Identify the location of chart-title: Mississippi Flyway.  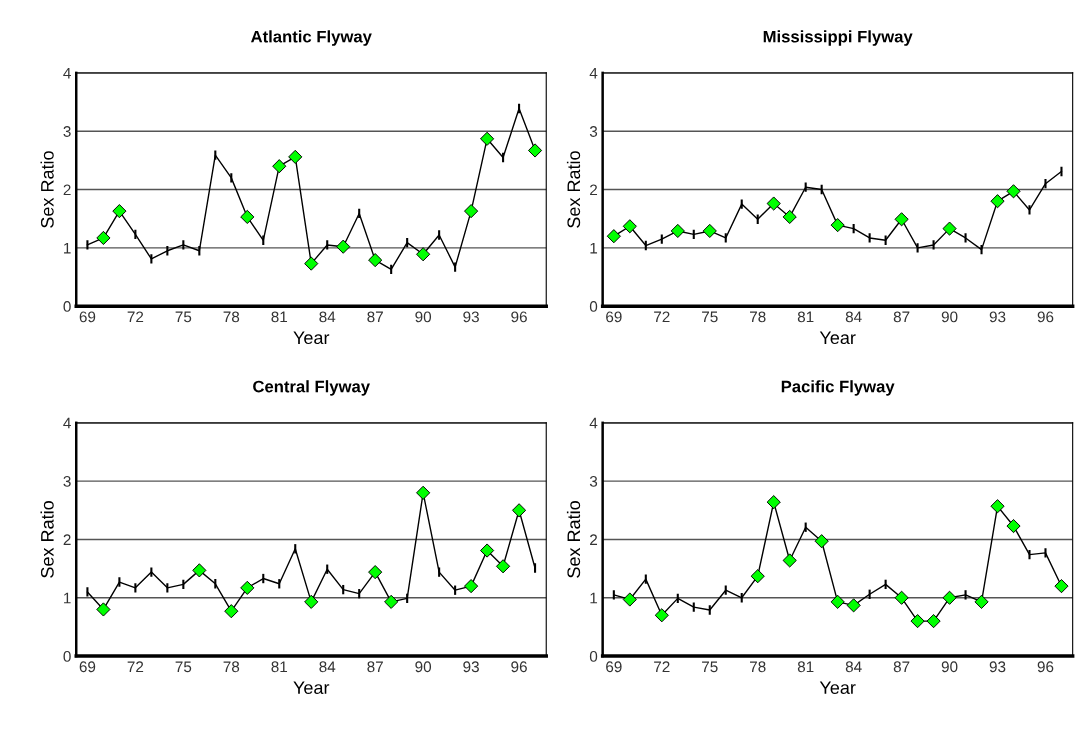
(838, 38).